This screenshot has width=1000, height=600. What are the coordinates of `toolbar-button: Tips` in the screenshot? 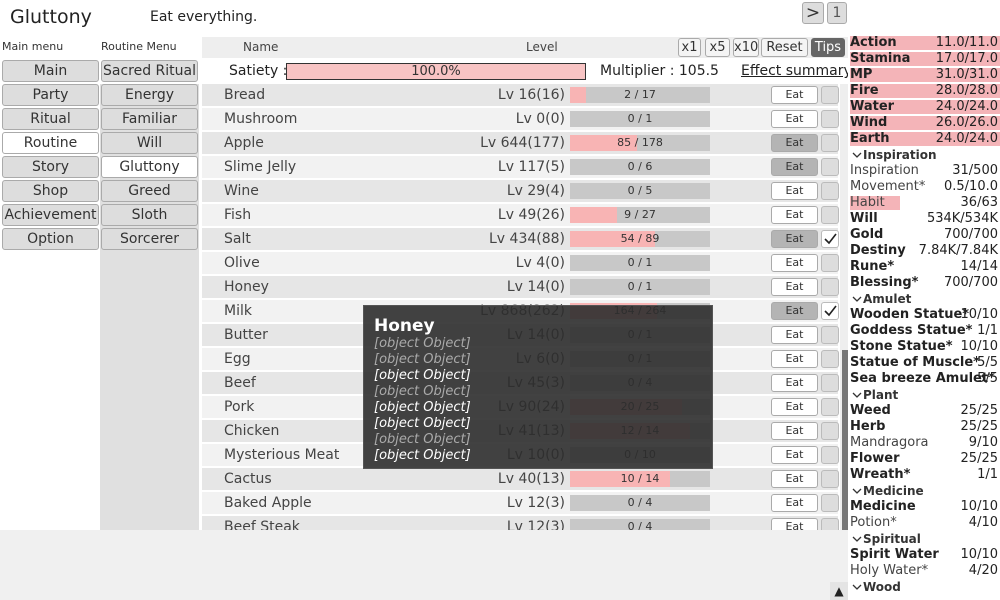 It's located at (828, 47).